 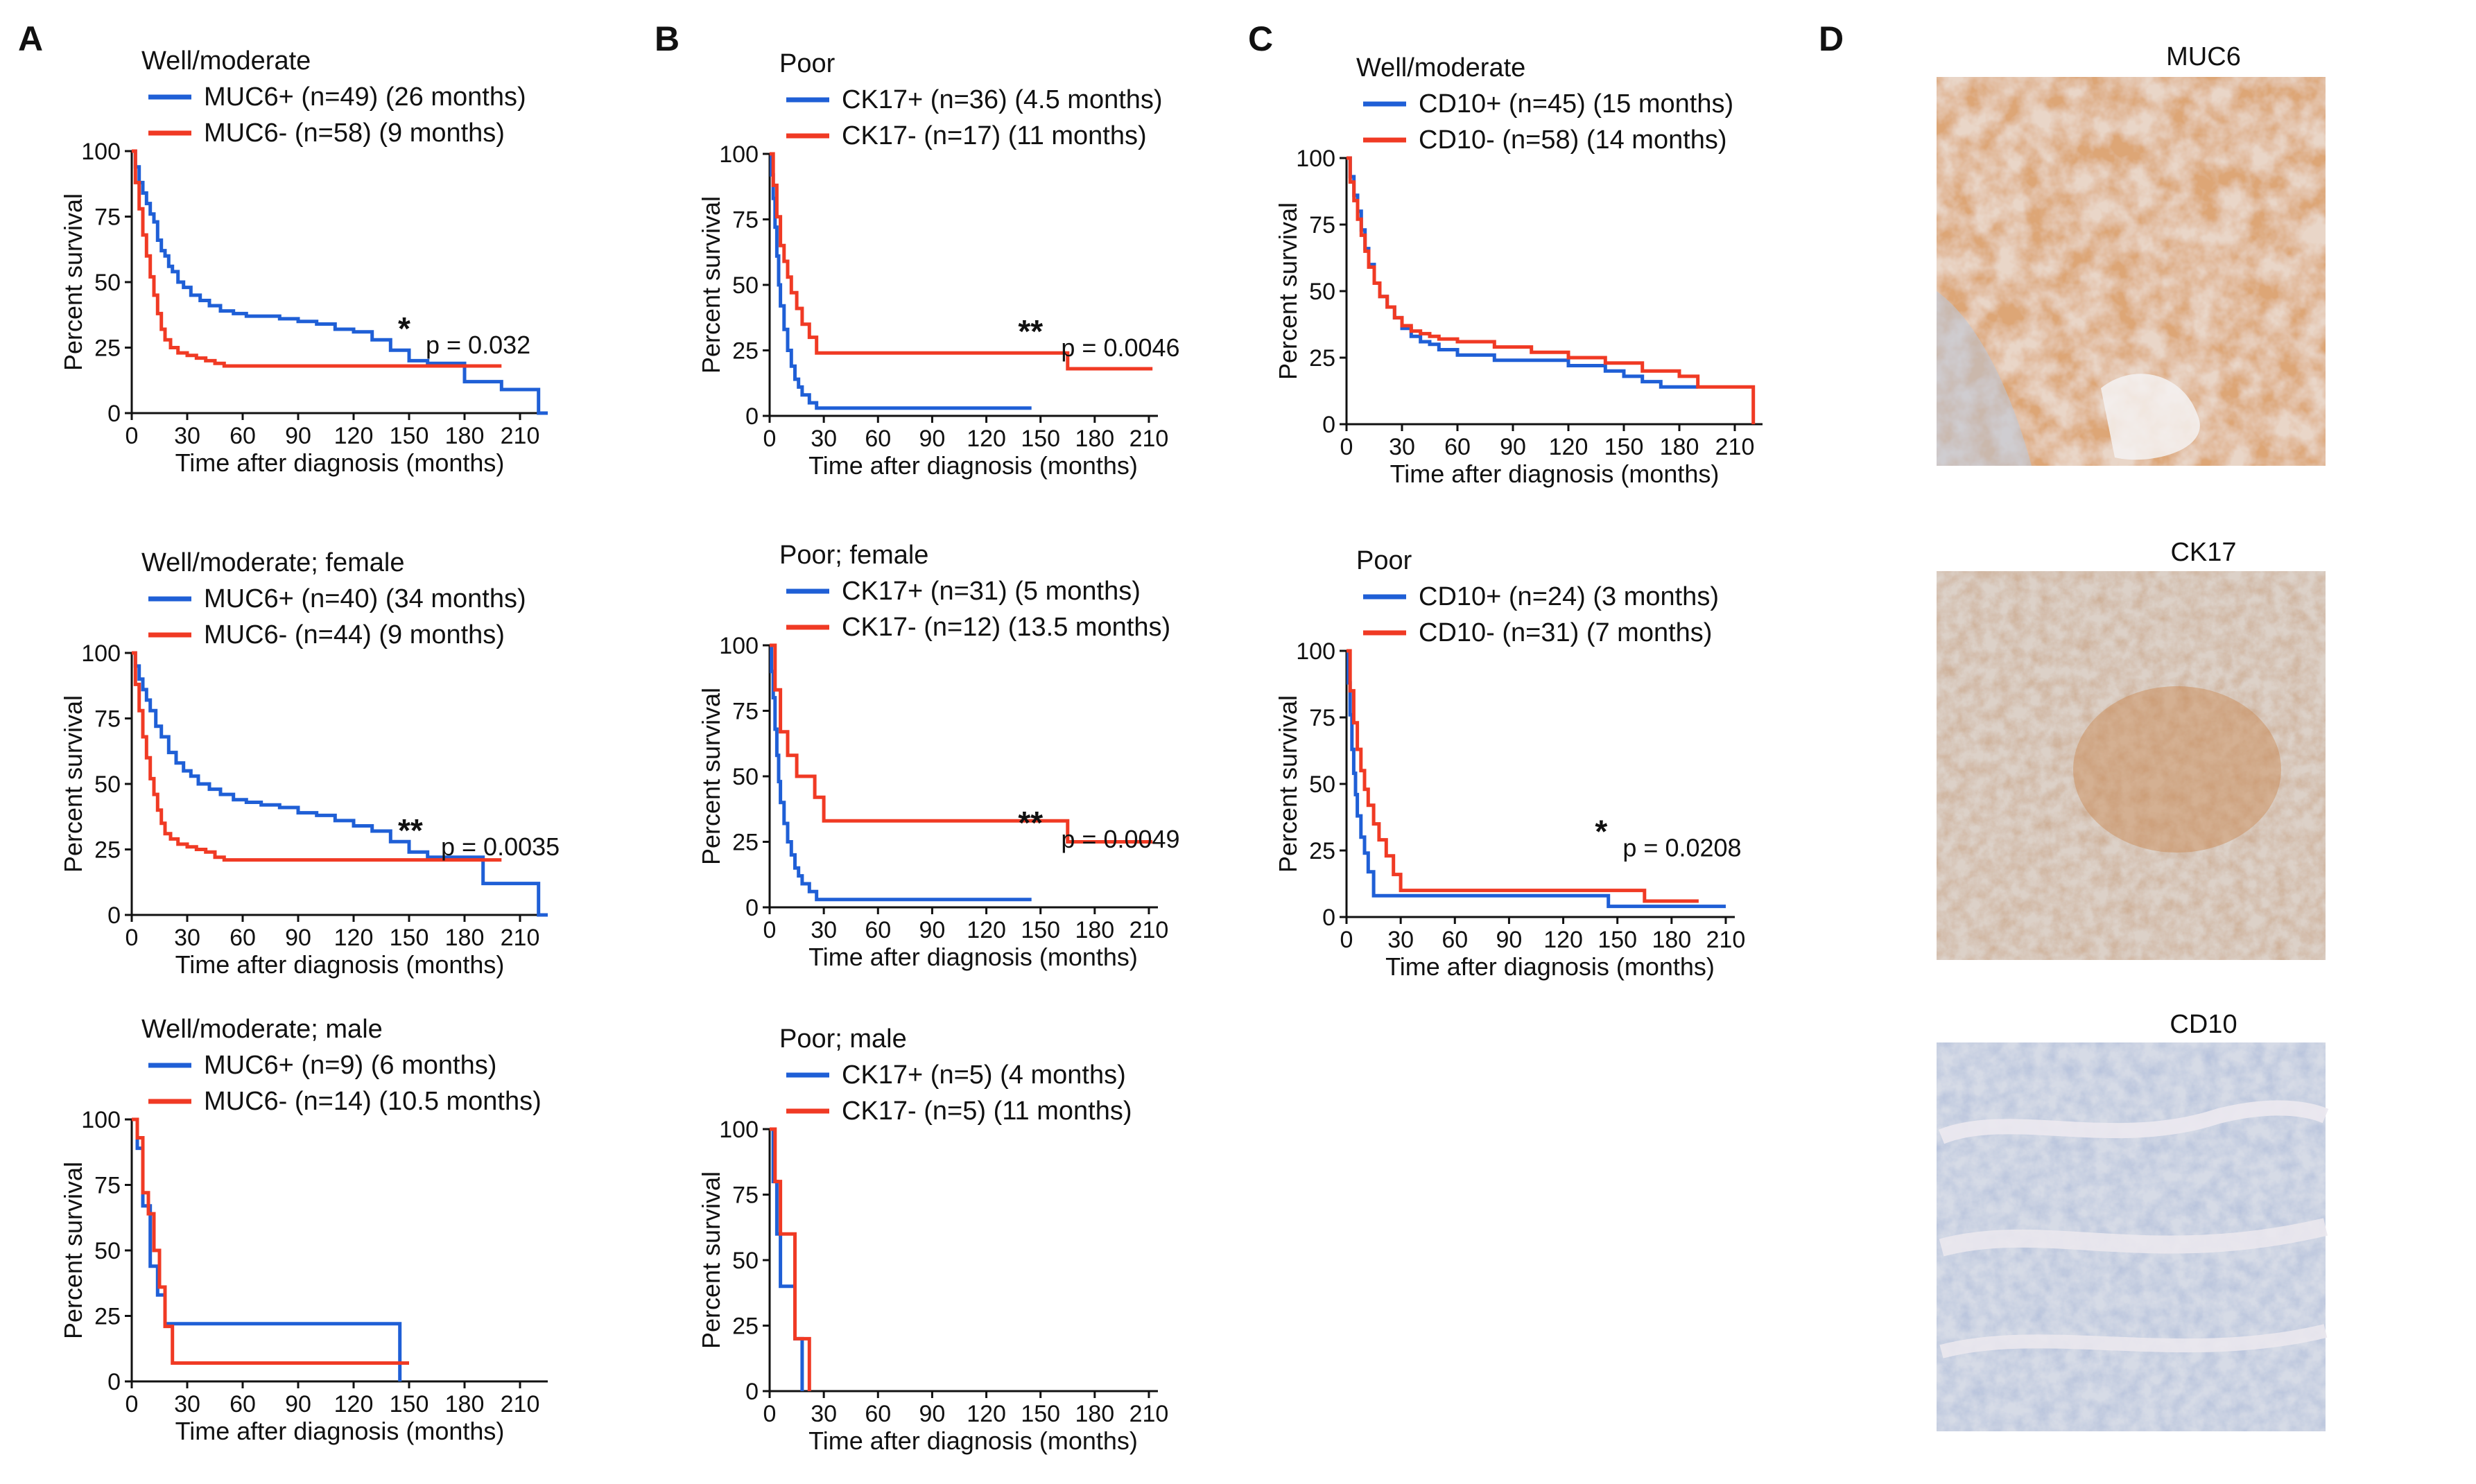 I want to click on legend-label: MUC6- (n=14) (10.5 months), so click(x=373, y=1101).